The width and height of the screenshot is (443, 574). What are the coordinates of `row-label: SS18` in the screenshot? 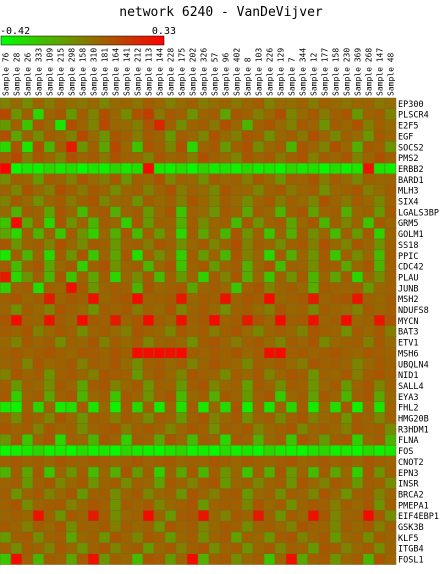 It's located at (408, 246).